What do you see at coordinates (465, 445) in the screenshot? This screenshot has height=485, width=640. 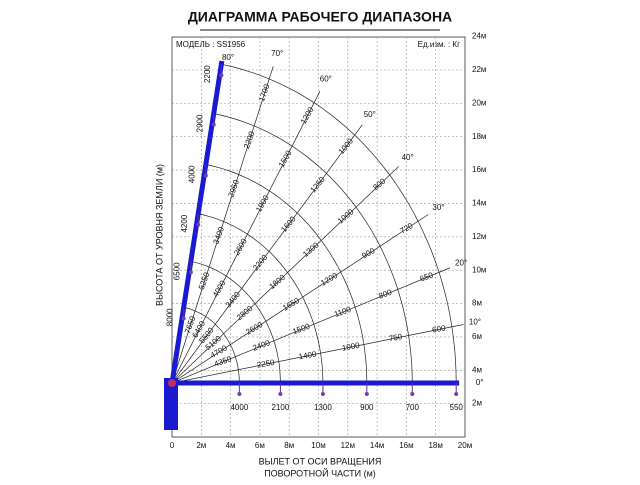 I see `x-tick-label: 20м` at bounding box center [465, 445].